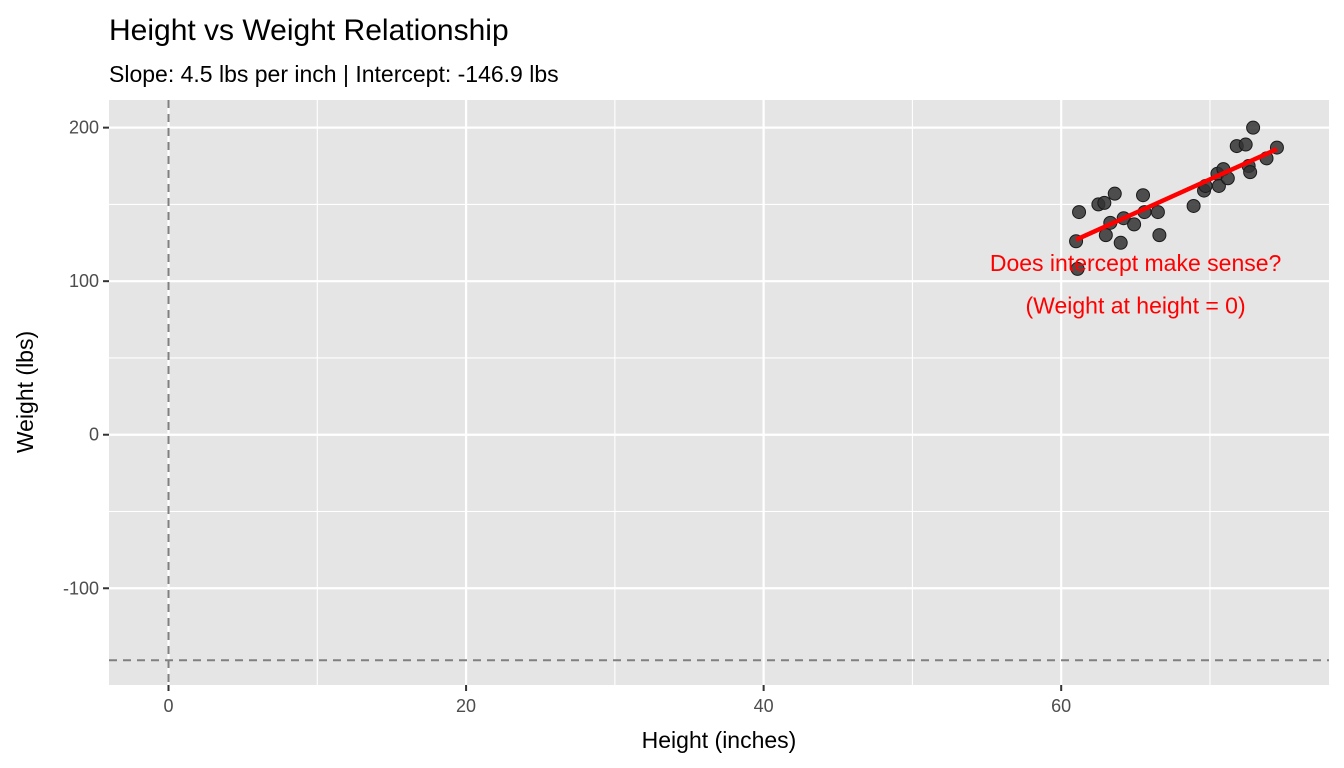  I want to click on x-axis-title: Height (inches), so click(719, 740).